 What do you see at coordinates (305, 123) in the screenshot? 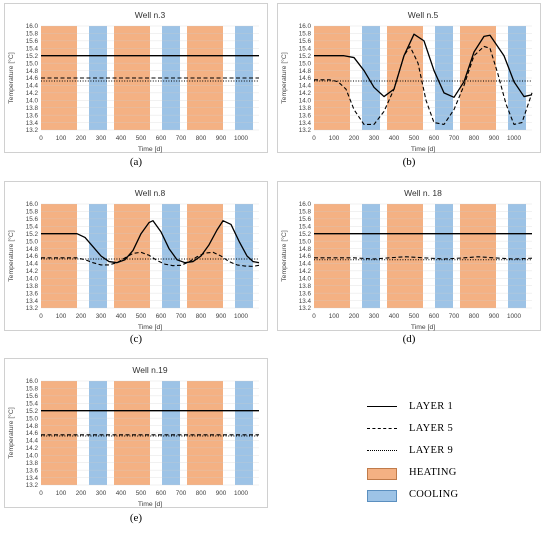
I see `c1-ytick-label-1: 13.4` at bounding box center [305, 123].